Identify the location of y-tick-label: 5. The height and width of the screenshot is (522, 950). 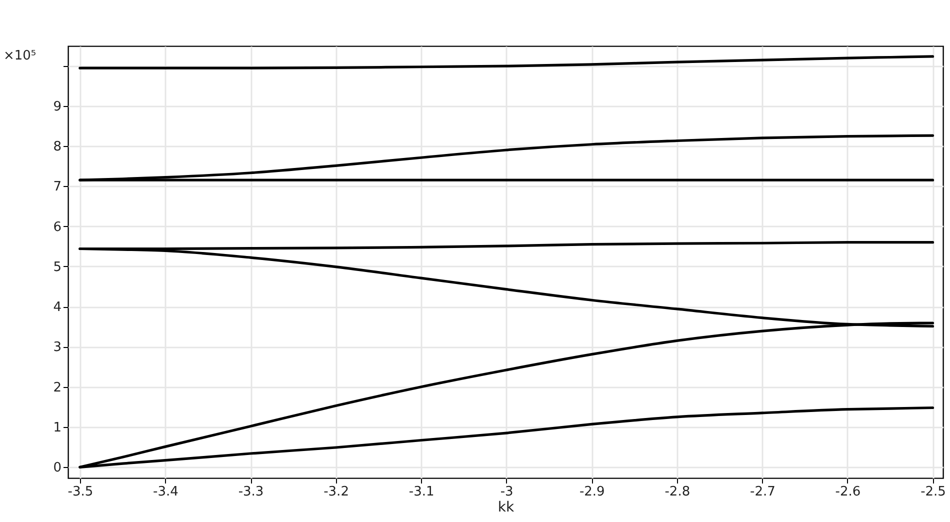
(57, 267).